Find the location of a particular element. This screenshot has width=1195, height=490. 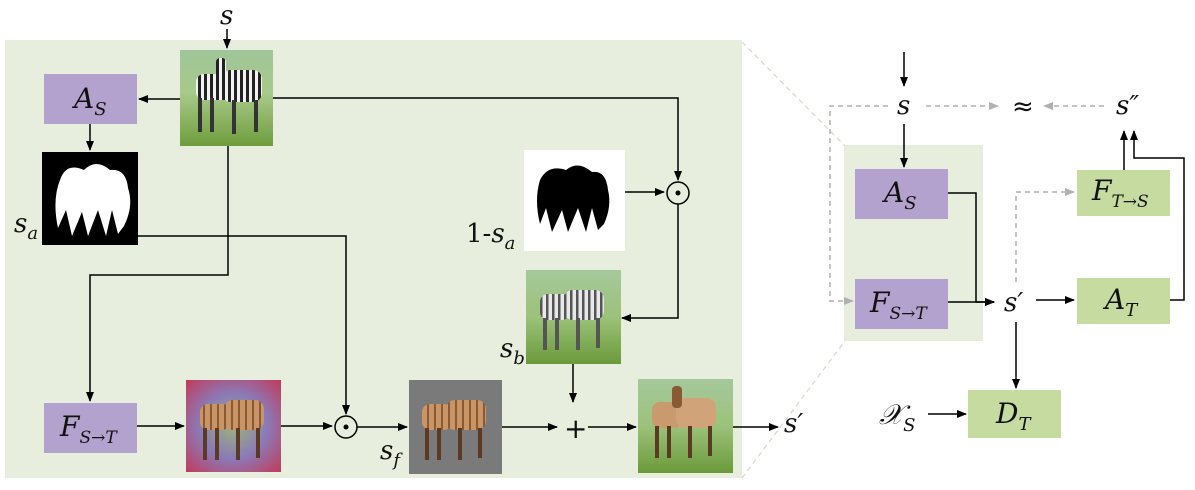

discriminator-target-label: DT is located at coordinates (1013, 416).